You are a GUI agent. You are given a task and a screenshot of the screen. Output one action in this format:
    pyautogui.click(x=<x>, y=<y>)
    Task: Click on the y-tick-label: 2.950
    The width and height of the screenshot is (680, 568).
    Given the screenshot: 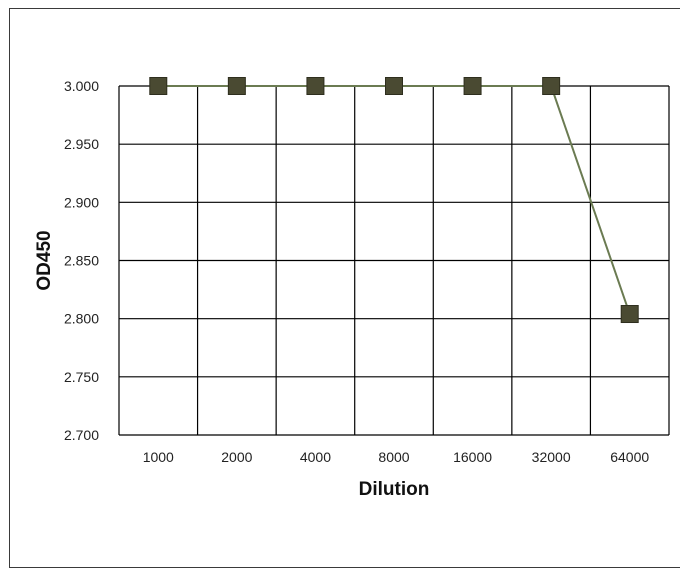 What is the action you would take?
    pyautogui.click(x=81, y=144)
    